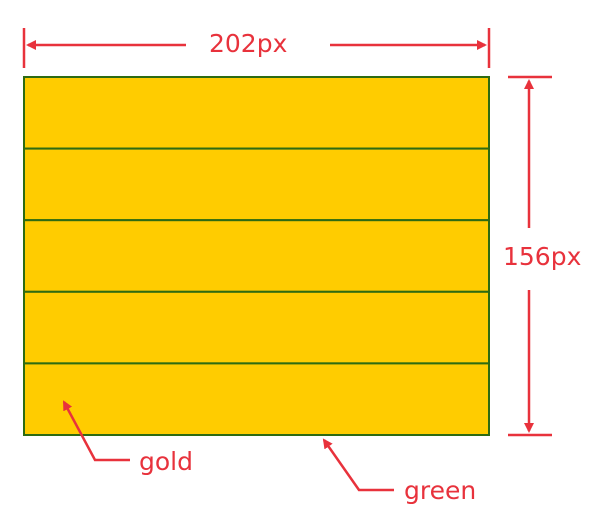  What do you see at coordinates (440, 490) in the screenshot?
I see `border-color-label: green` at bounding box center [440, 490].